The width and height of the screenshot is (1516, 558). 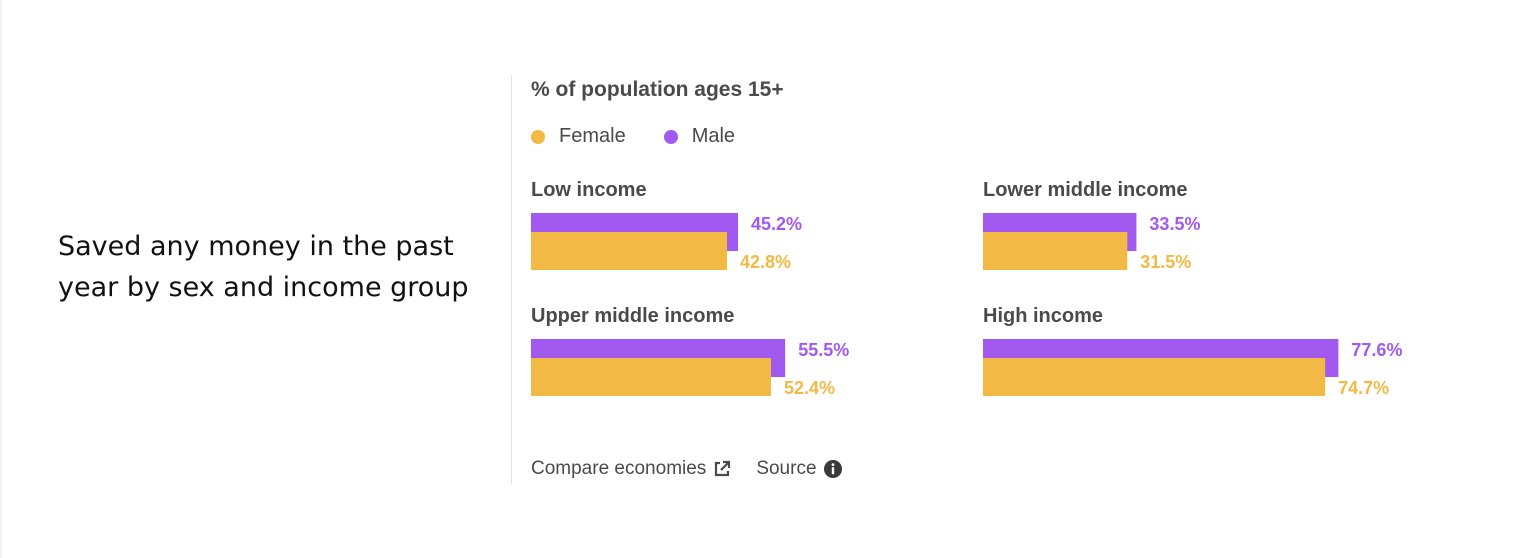 What do you see at coordinates (1085, 190) in the screenshot?
I see `category-label-lower-middle-income: Lower middle income` at bounding box center [1085, 190].